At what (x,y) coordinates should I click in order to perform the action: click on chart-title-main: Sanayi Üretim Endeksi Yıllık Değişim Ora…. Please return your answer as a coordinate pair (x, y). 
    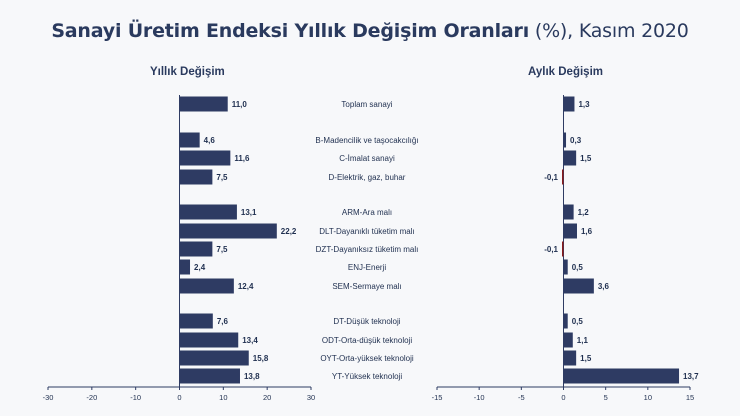
    Looking at the image, I should click on (290, 31).